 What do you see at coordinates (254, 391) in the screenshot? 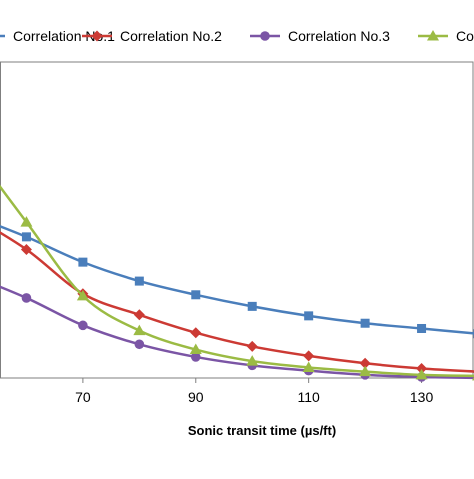
I see `x-axis-ticks: 70 90 110 130` at bounding box center [254, 391].